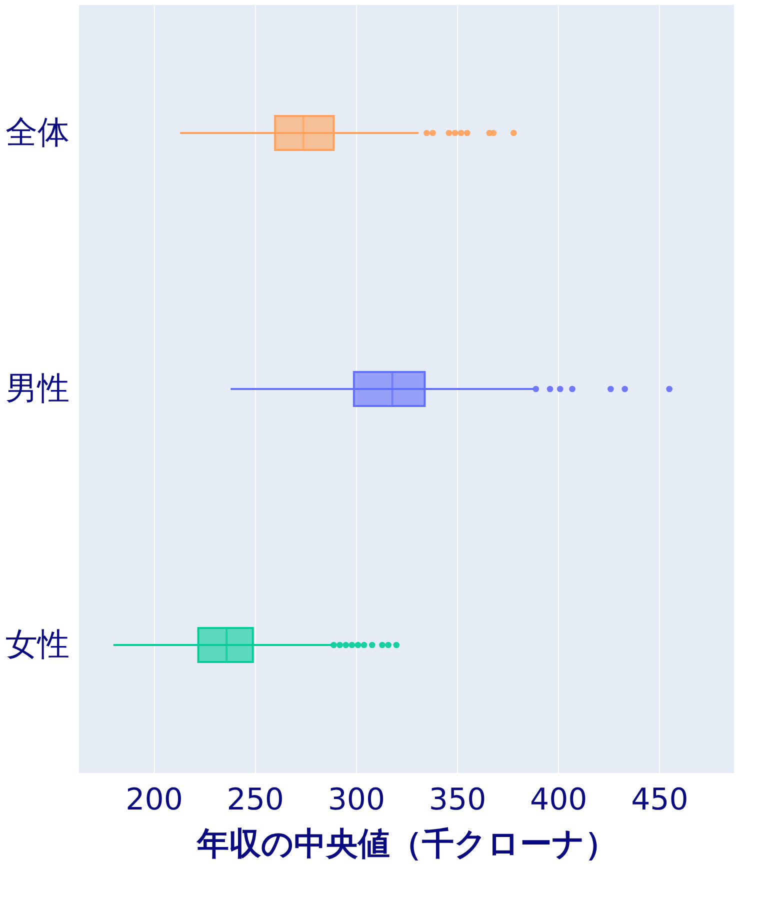 Image resolution: width=763 pixels, height=900 pixels. What do you see at coordinates (357, 800) in the screenshot?
I see `x-tick-label: 300` at bounding box center [357, 800].